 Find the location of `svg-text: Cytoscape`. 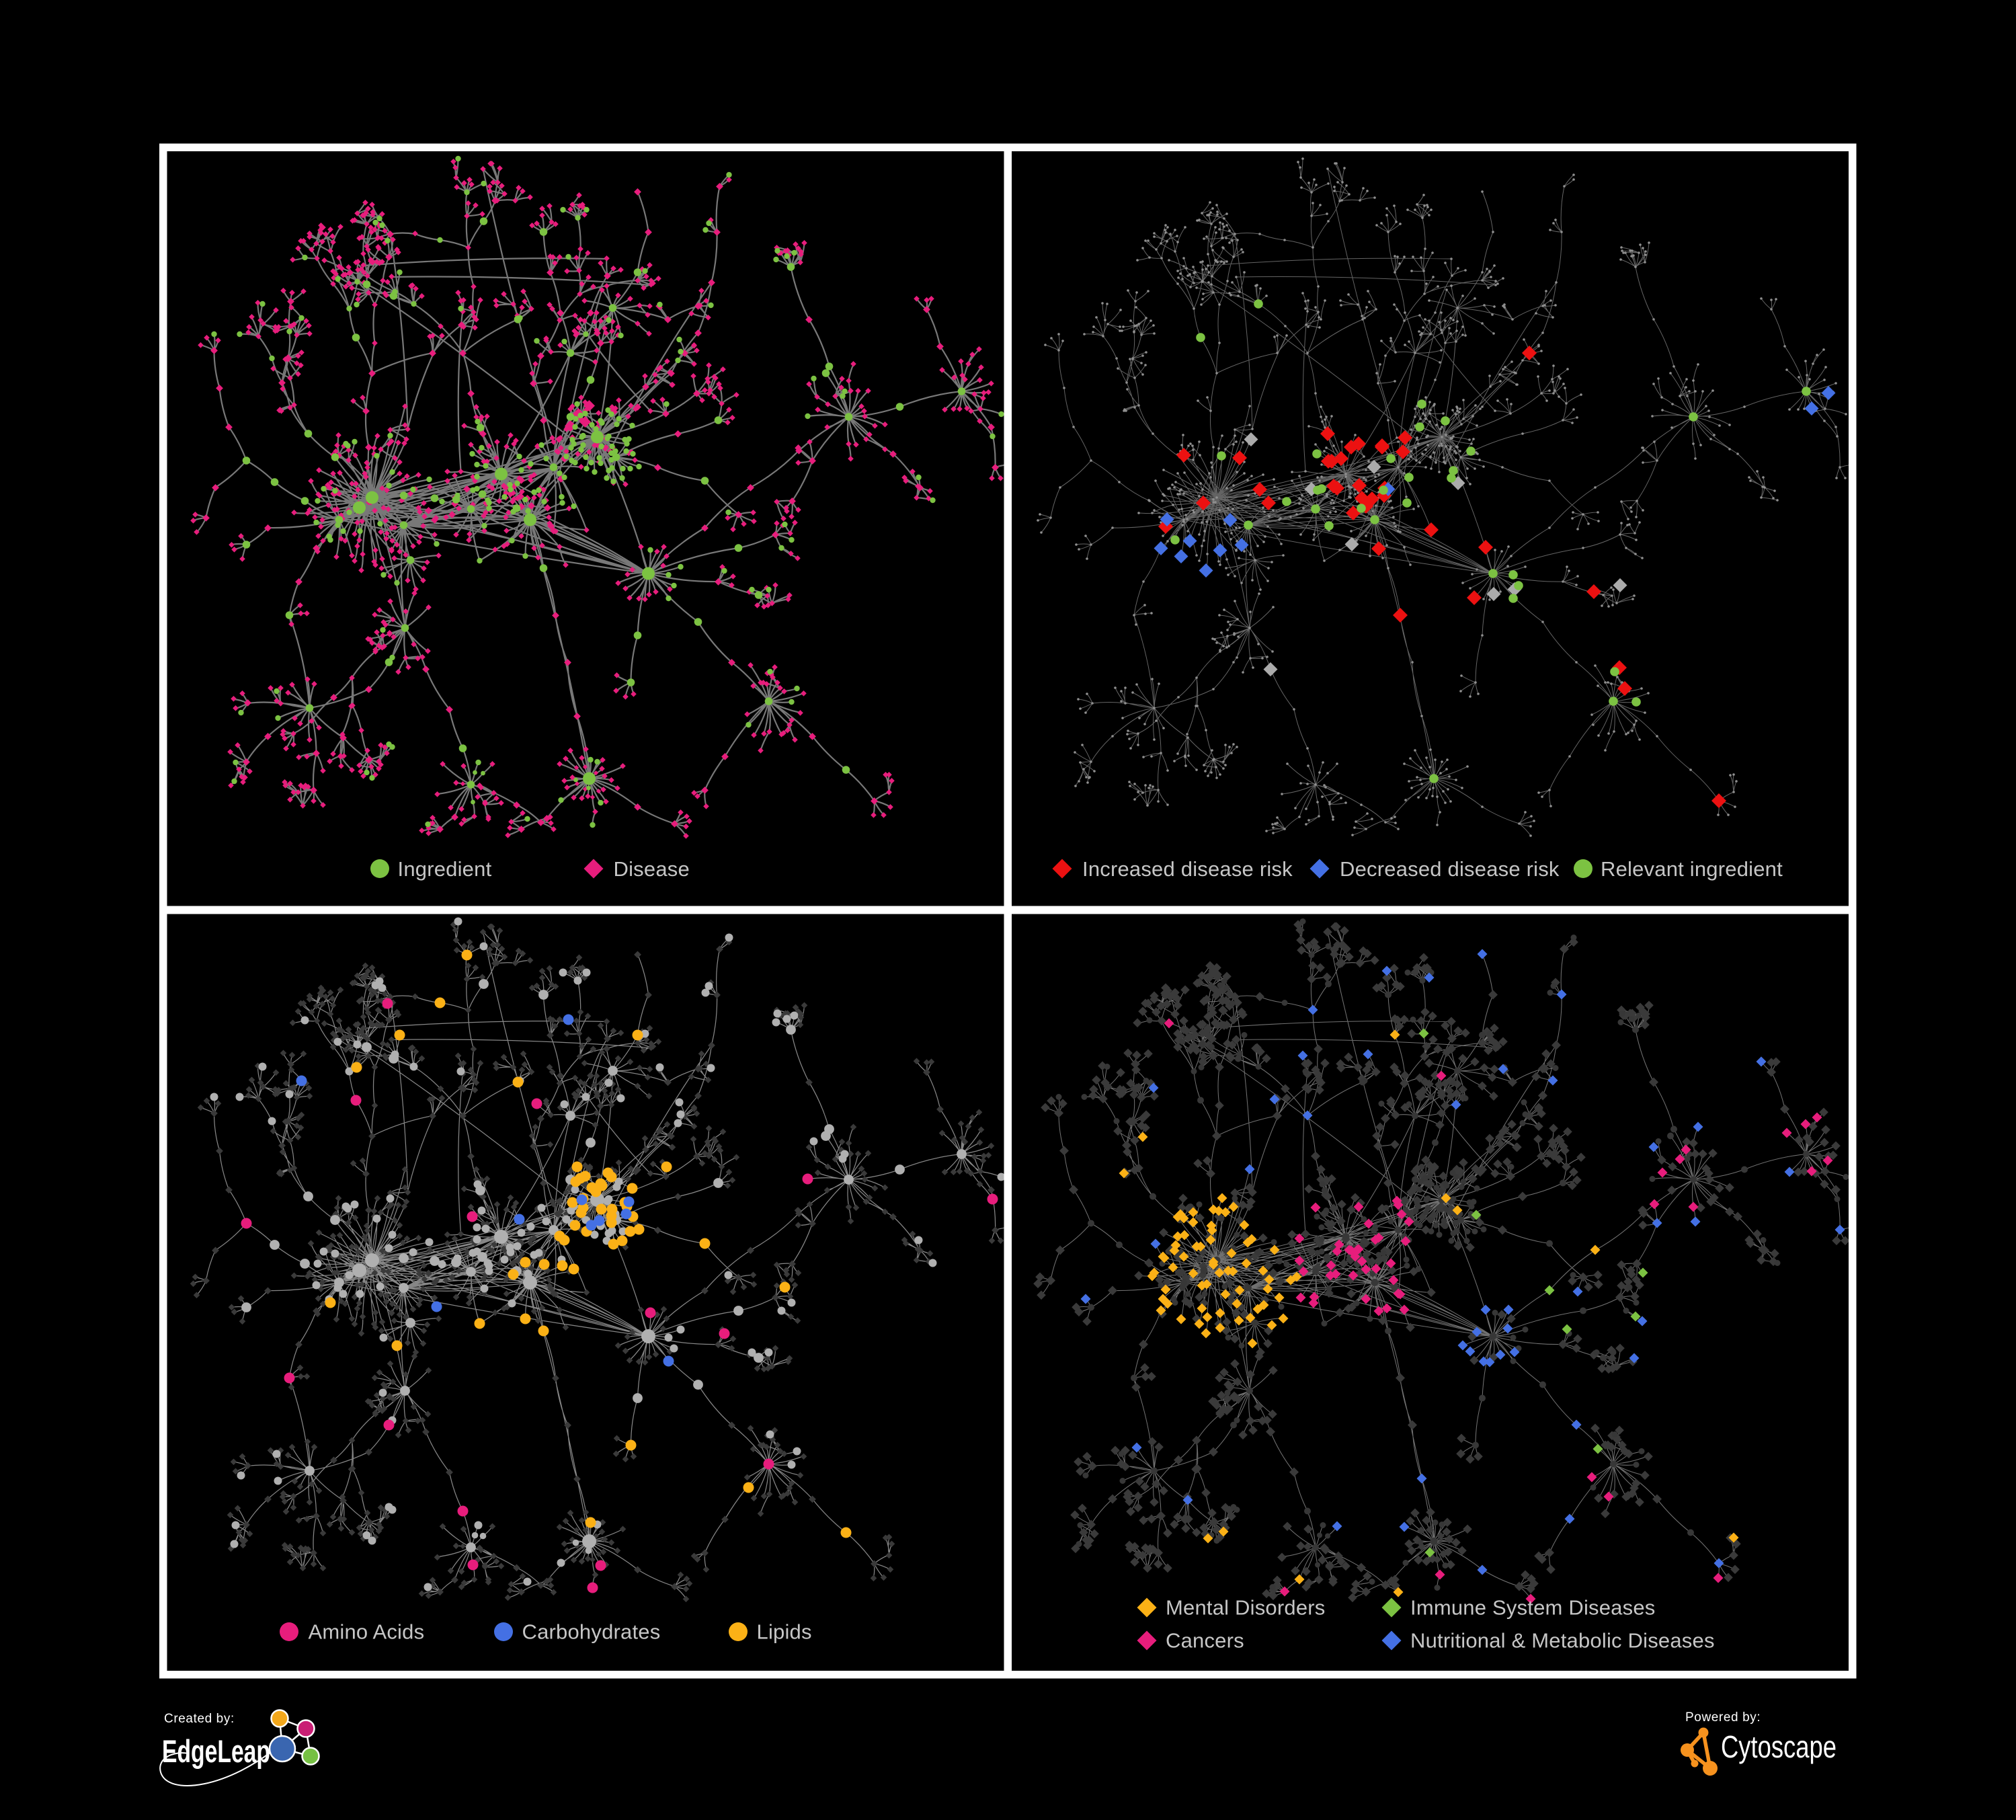

svg-text: Cytoscape is located at coordinates (1779, 1746).